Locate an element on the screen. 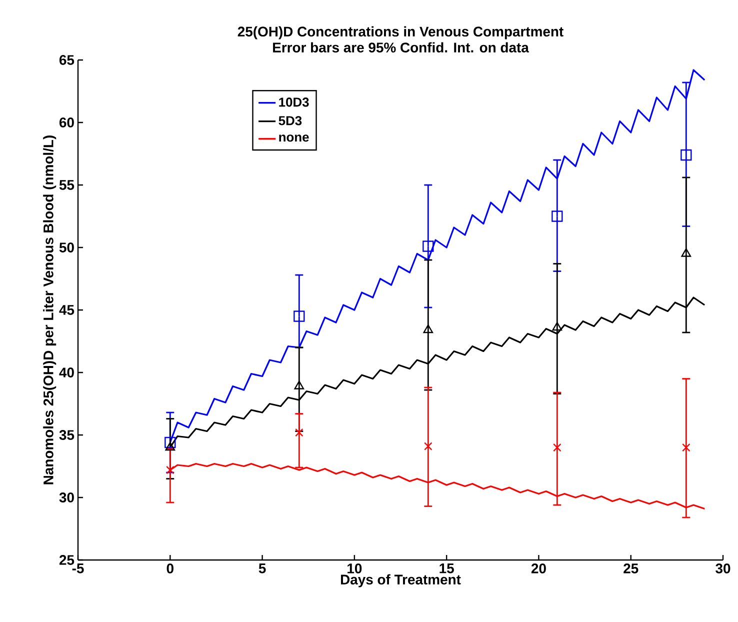  y-axis-title: Nanomoles 25(OH)D per Liter Venous Blood (nmol/L) is located at coordinates (49, 310).